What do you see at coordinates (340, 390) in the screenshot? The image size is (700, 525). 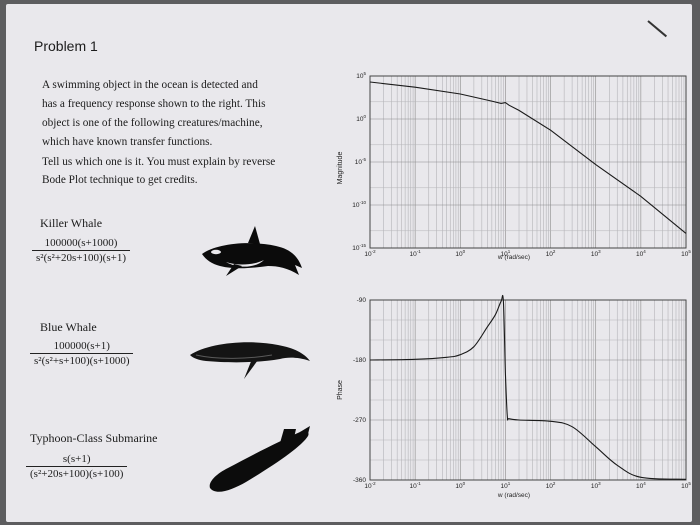 I see `phase-y-label: Phase` at bounding box center [340, 390].